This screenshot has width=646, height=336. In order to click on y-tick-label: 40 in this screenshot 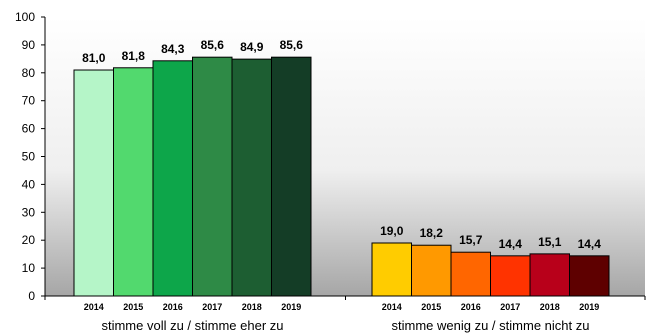, I will do `click(29, 184)`.